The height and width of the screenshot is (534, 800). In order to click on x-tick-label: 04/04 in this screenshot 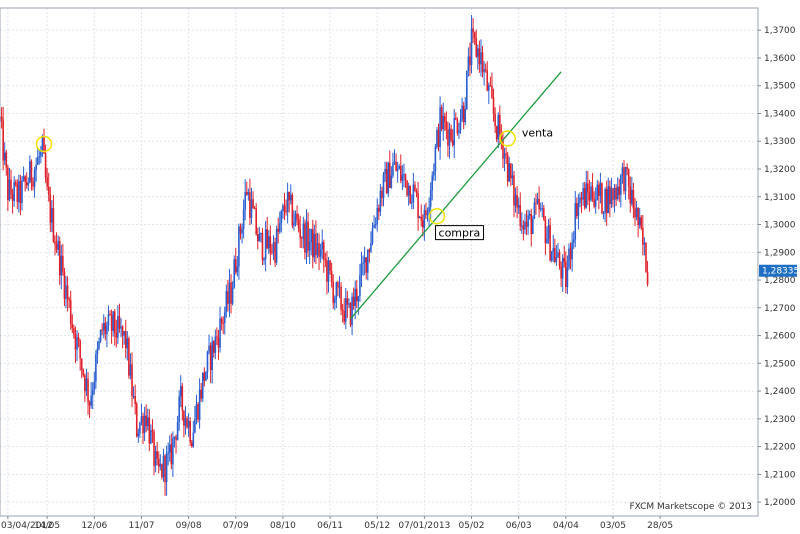, I will do `click(566, 526)`.